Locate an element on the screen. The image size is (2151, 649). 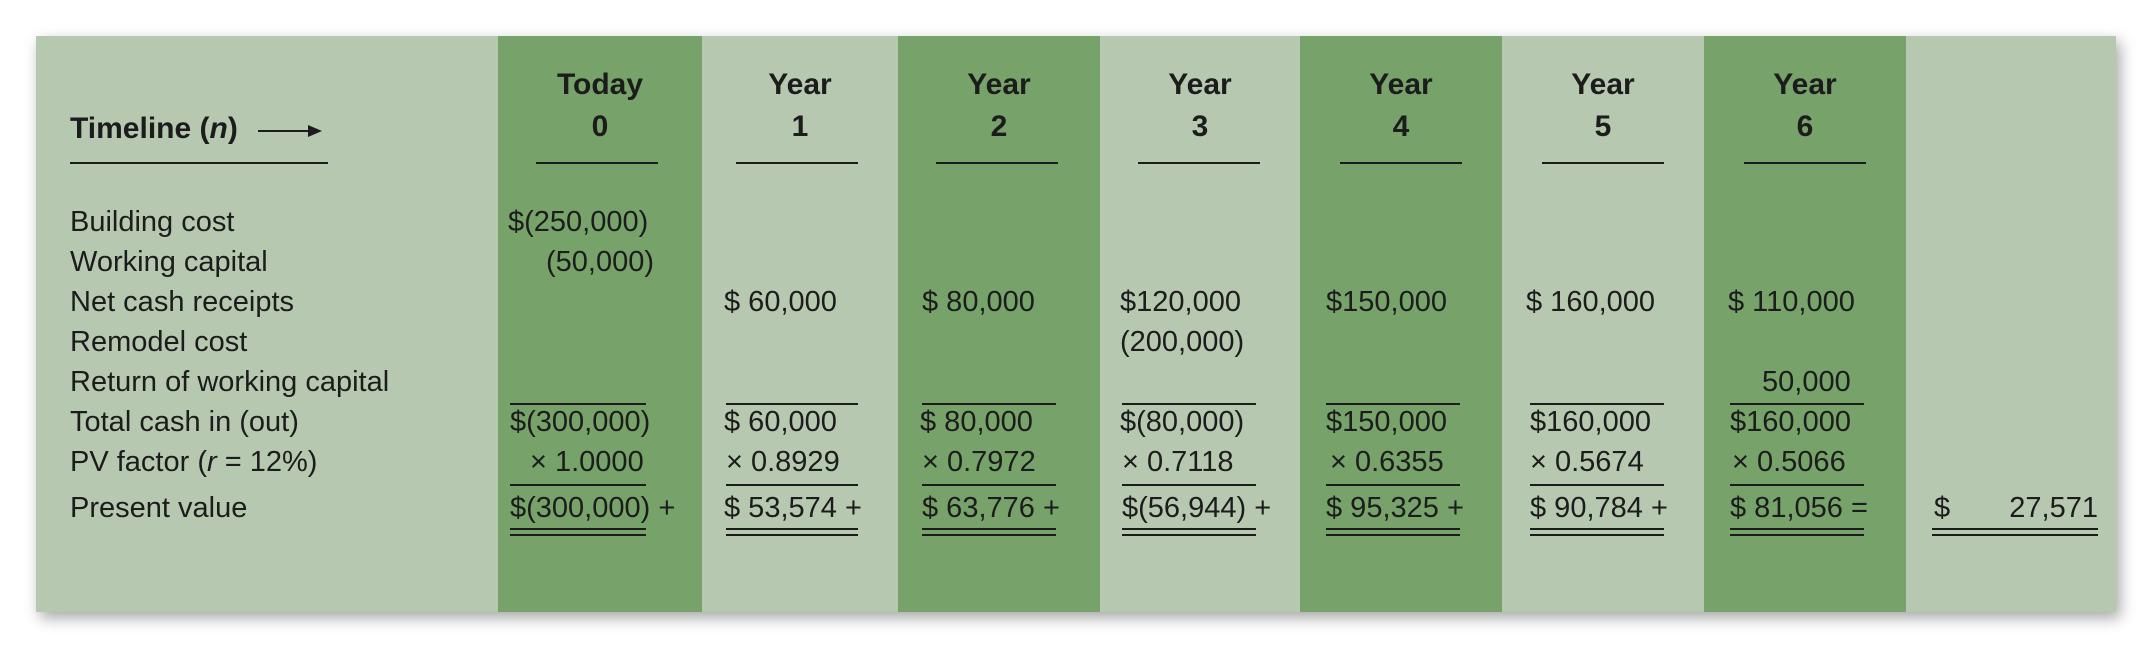
row-label-present-value: Present value is located at coordinates (159, 508).